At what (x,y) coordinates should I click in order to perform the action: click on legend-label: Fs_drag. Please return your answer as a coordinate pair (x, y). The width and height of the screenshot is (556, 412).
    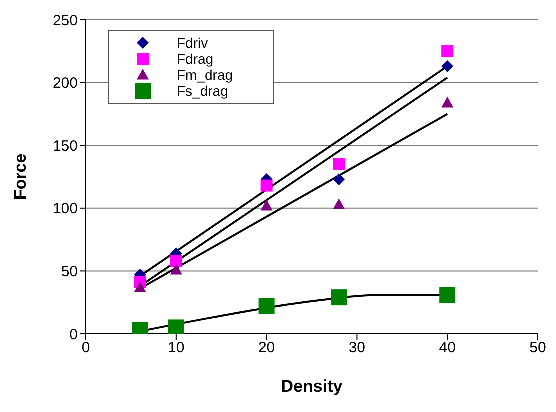
    Looking at the image, I should click on (202, 91).